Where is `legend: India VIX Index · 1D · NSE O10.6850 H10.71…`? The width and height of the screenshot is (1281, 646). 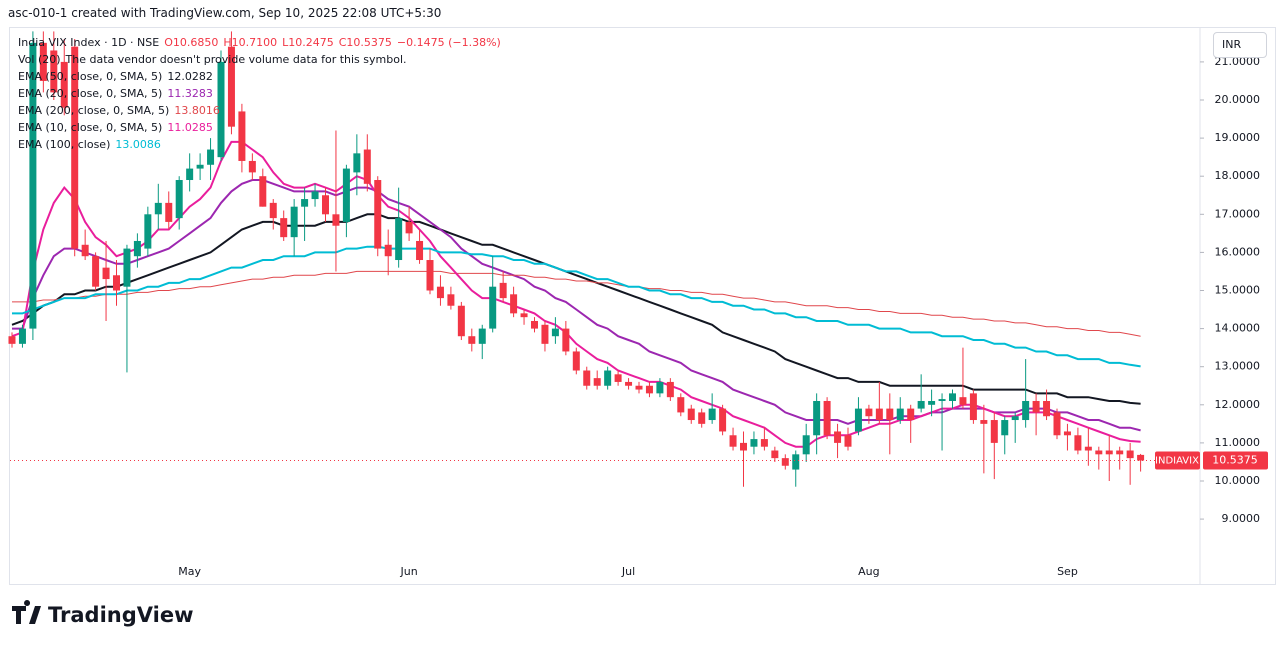 legend: India VIX Index · 1D · NSE O10.6850 H10.71… is located at coordinates (262, 93).